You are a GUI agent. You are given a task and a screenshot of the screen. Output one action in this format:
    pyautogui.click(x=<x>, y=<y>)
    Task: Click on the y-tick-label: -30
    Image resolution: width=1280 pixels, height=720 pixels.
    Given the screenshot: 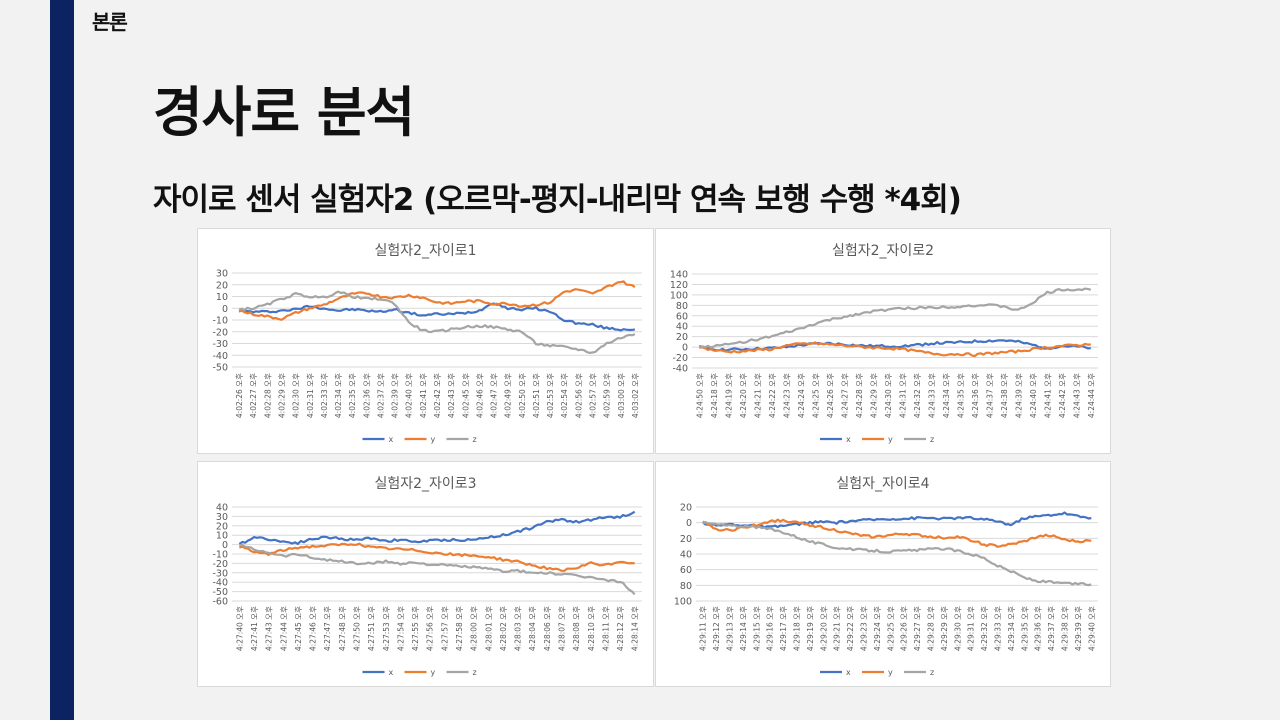 What is the action you would take?
    pyautogui.click(x=220, y=344)
    